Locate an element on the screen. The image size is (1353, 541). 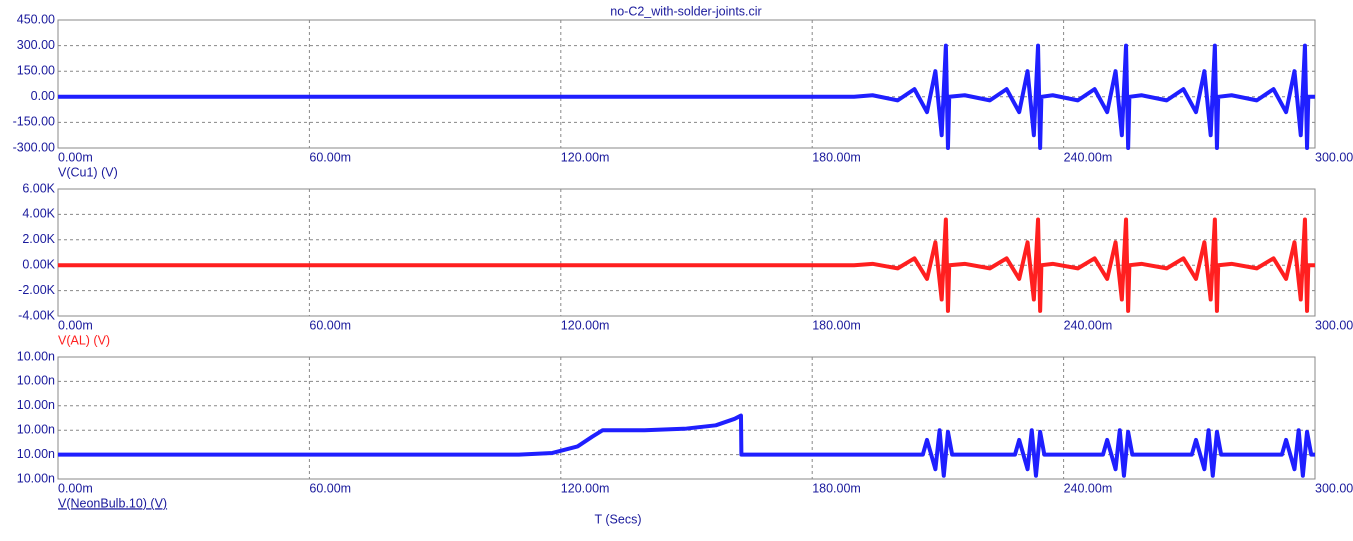
y-tick-label: 0.00K is located at coordinates (38, 264).